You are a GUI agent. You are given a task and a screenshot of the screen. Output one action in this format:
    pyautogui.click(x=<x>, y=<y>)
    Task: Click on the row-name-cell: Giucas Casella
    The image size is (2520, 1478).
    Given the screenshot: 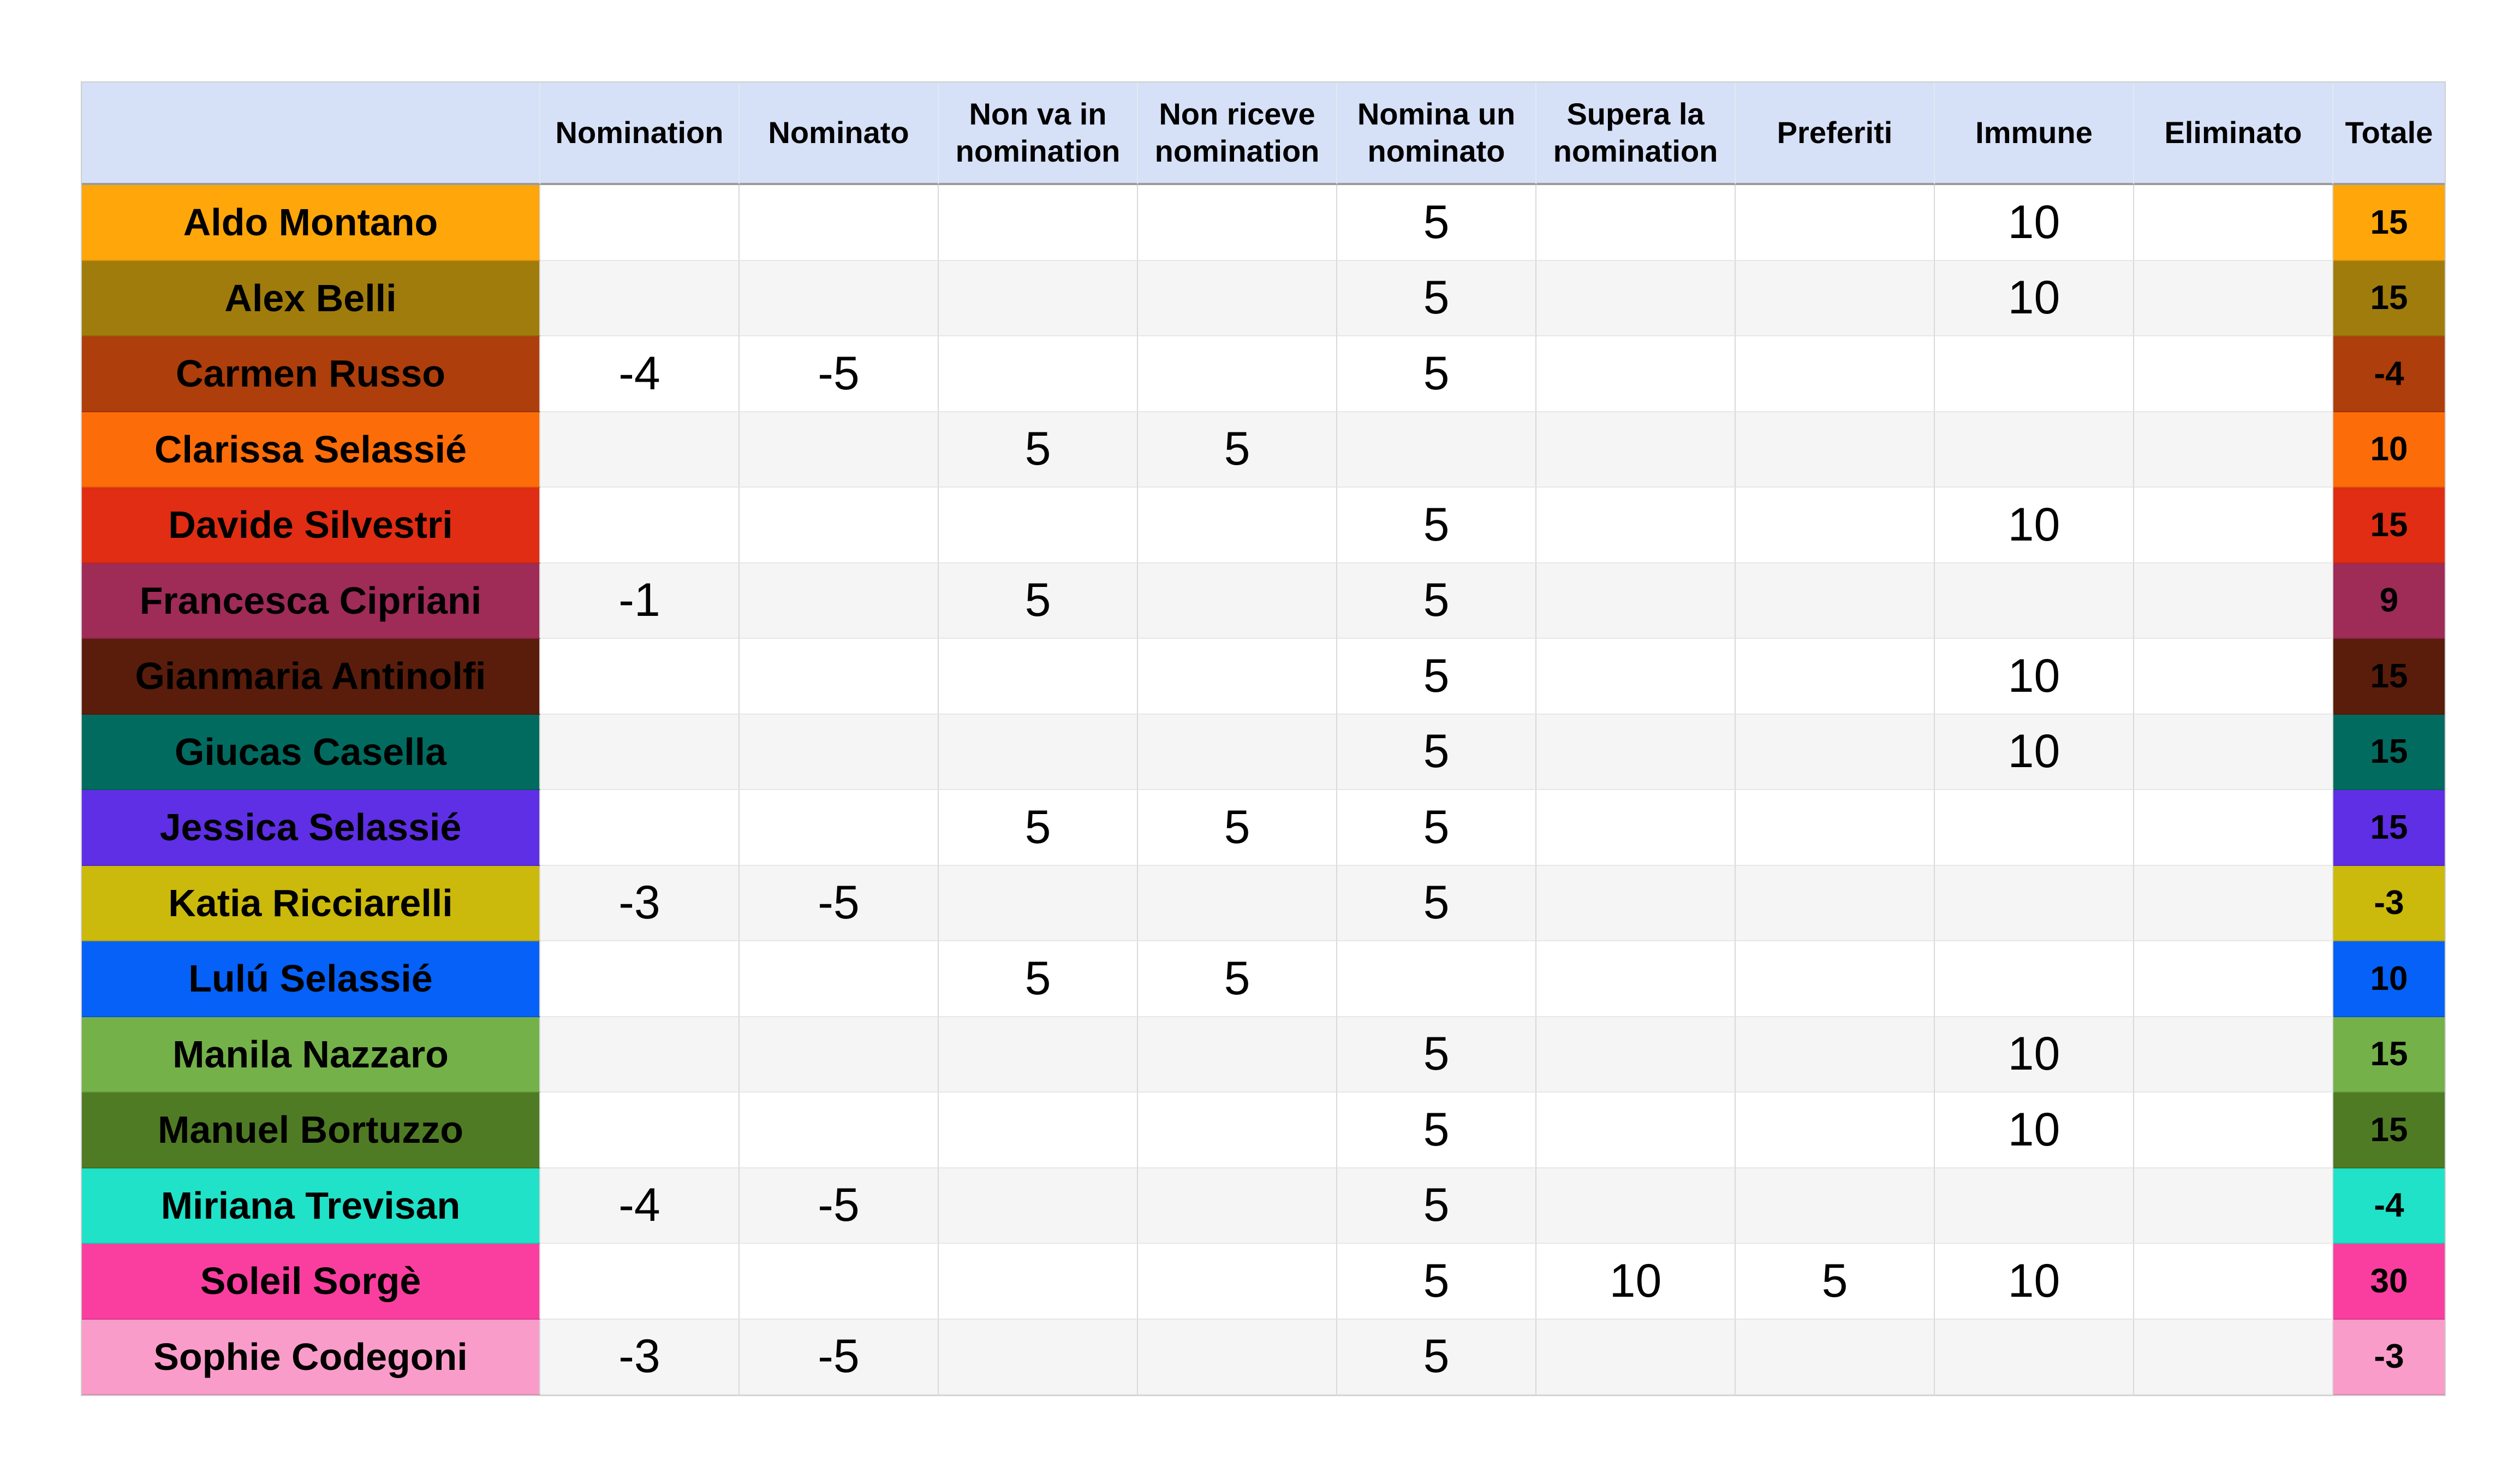 What is the action you would take?
    pyautogui.click(x=311, y=752)
    